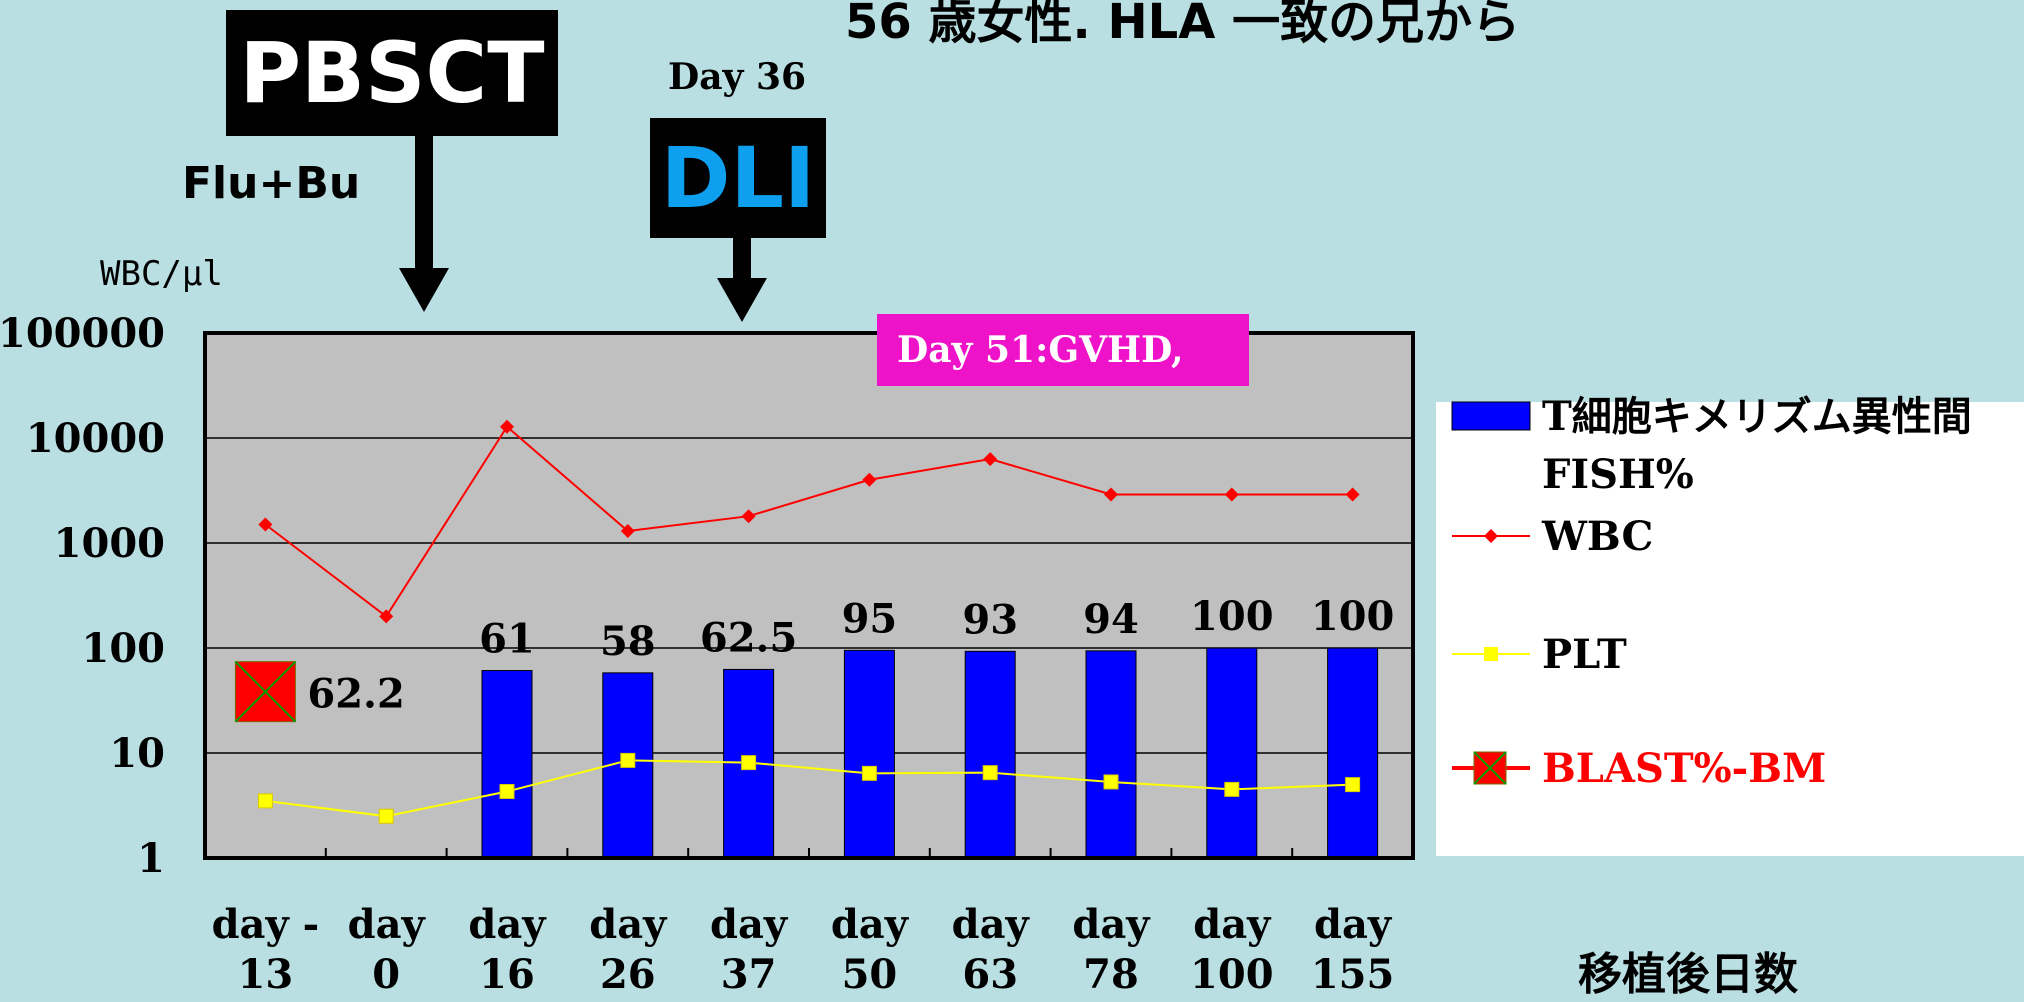  Describe the element at coordinates (737, 77) in the screenshot. I see `day36-label: Day 36` at that location.